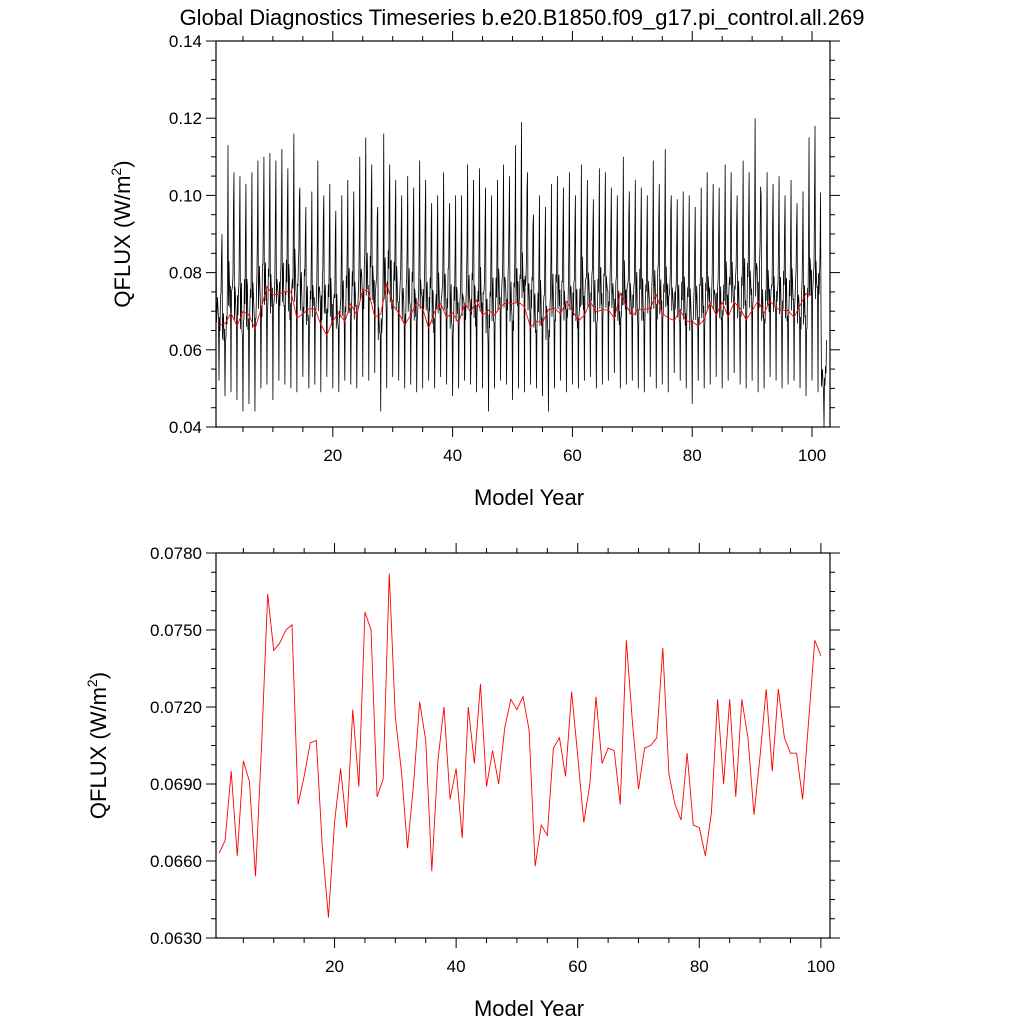  What do you see at coordinates (185, 427) in the screenshot?
I see `y-tick-label: 0.04` at bounding box center [185, 427].